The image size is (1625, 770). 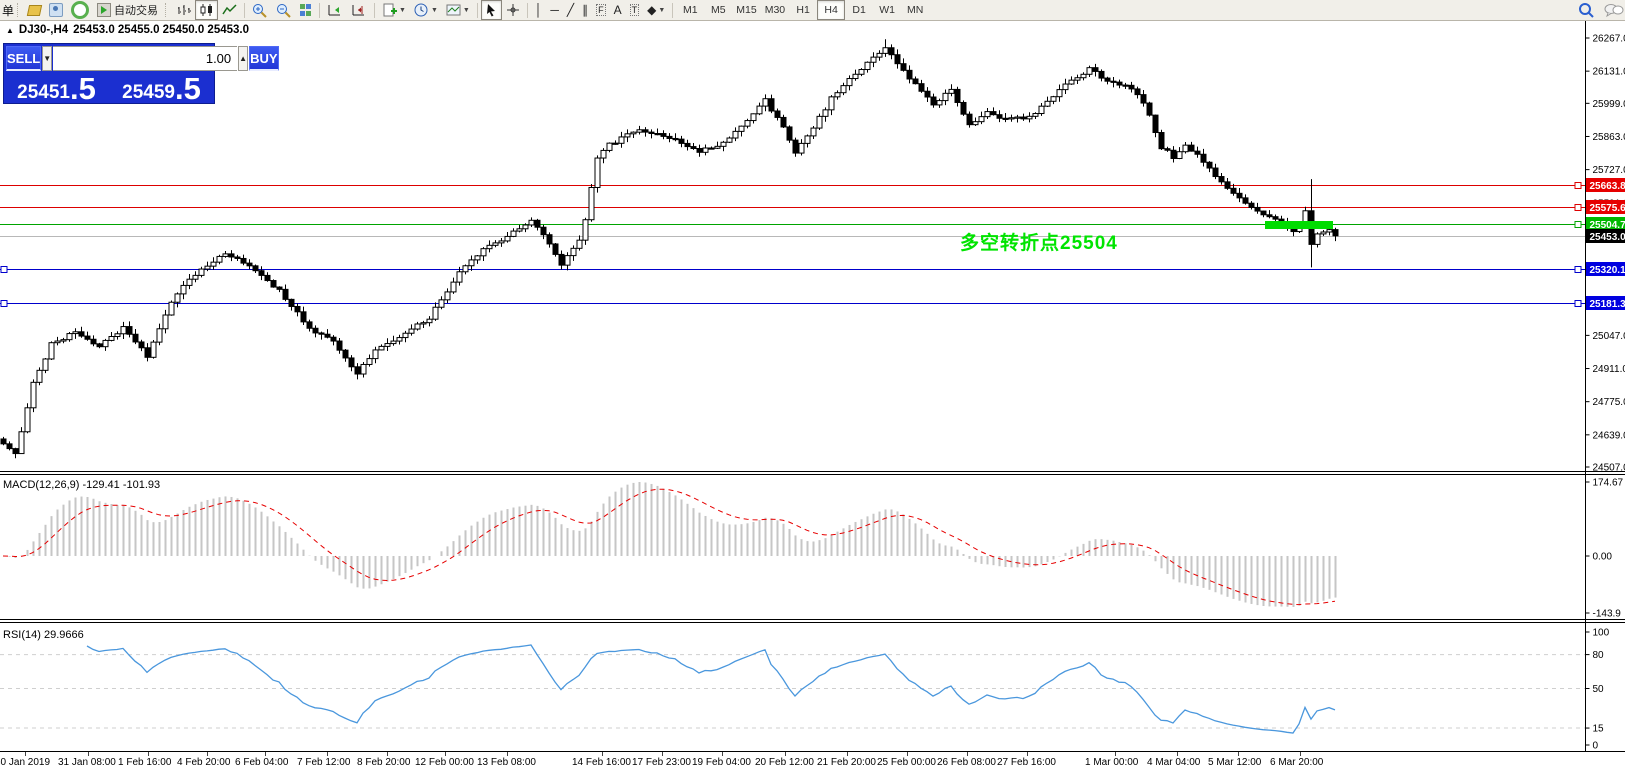 What do you see at coordinates (635, 10) in the screenshot?
I see `text-label-tool: T` at bounding box center [635, 10].